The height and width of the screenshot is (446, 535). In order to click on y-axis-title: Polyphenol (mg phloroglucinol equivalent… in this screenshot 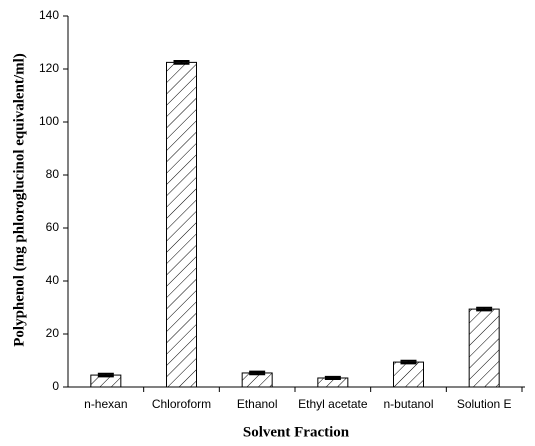, I will do `click(19, 200)`.